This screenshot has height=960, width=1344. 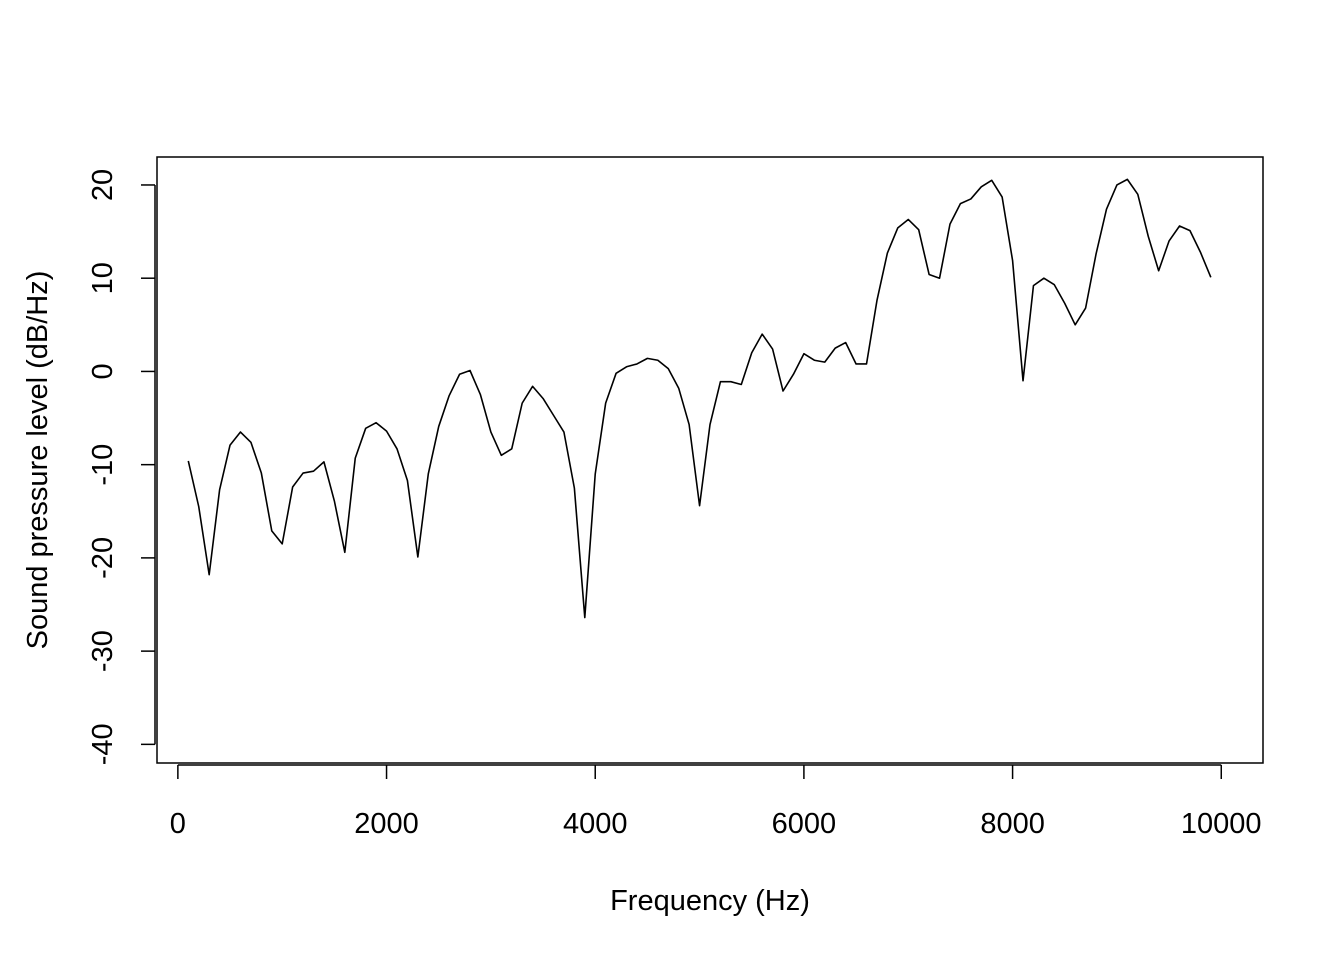 What do you see at coordinates (804, 824) in the screenshot?
I see `x-tick-label: 6000` at bounding box center [804, 824].